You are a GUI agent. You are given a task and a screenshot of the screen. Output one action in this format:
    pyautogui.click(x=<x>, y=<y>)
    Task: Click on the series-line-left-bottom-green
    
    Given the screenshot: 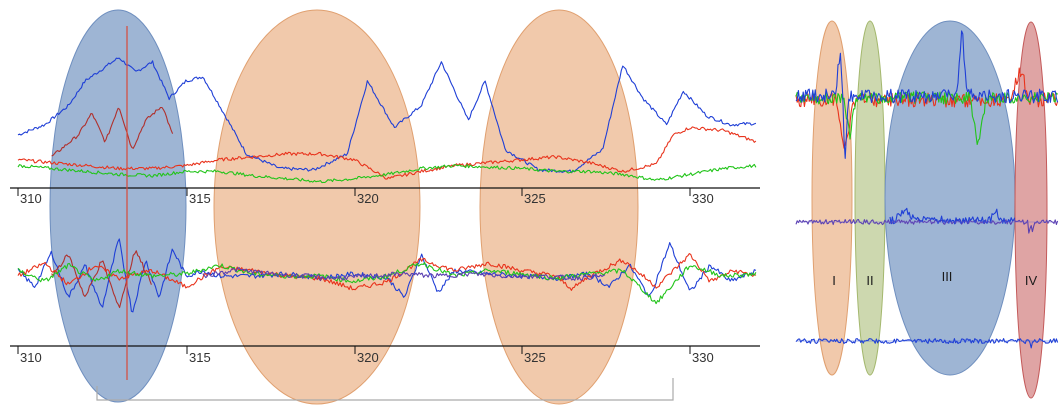 What is the action you would take?
    pyautogui.click(x=387, y=283)
    